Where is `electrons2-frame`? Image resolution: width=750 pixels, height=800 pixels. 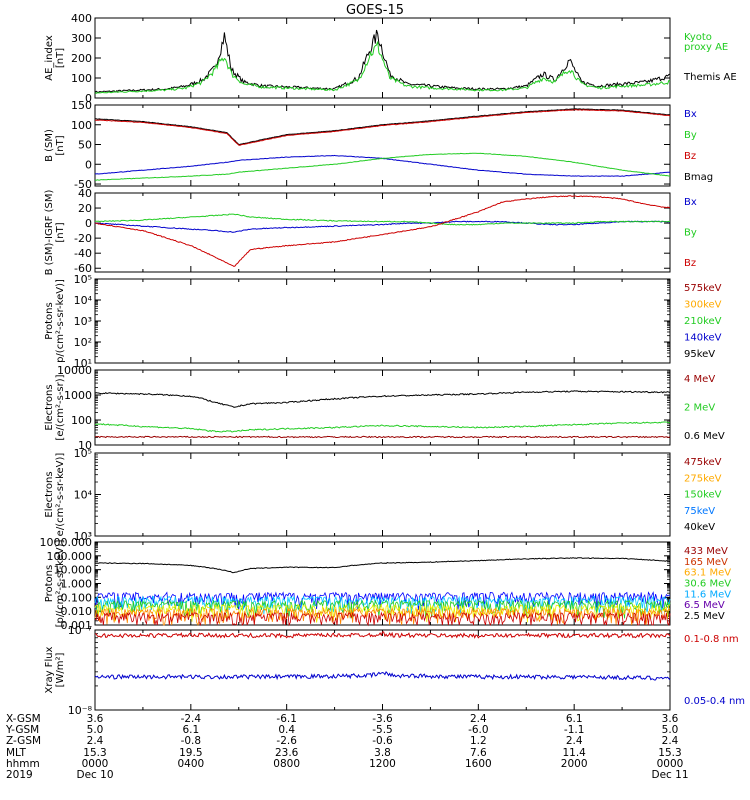 electrons2-frame is located at coordinates (382, 494).